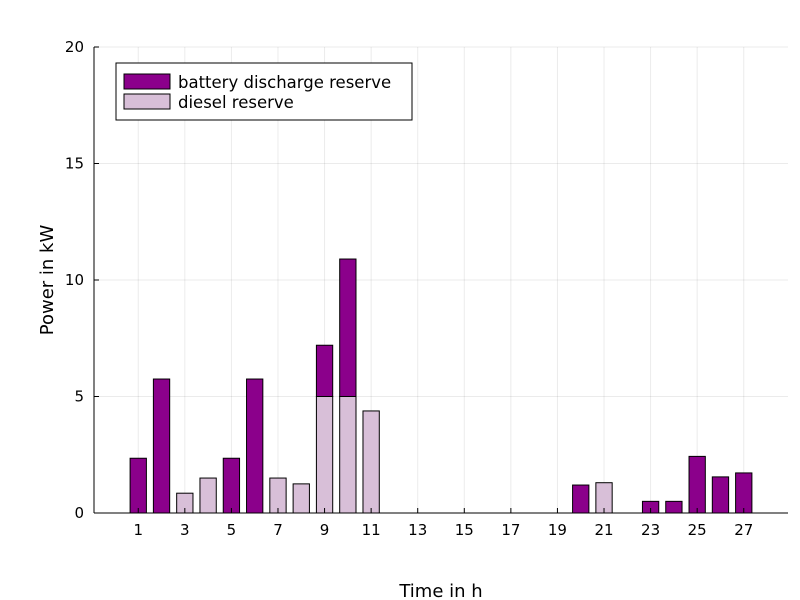  What do you see at coordinates (440, 590) in the screenshot?
I see `x-axis-title: Time in h` at bounding box center [440, 590].